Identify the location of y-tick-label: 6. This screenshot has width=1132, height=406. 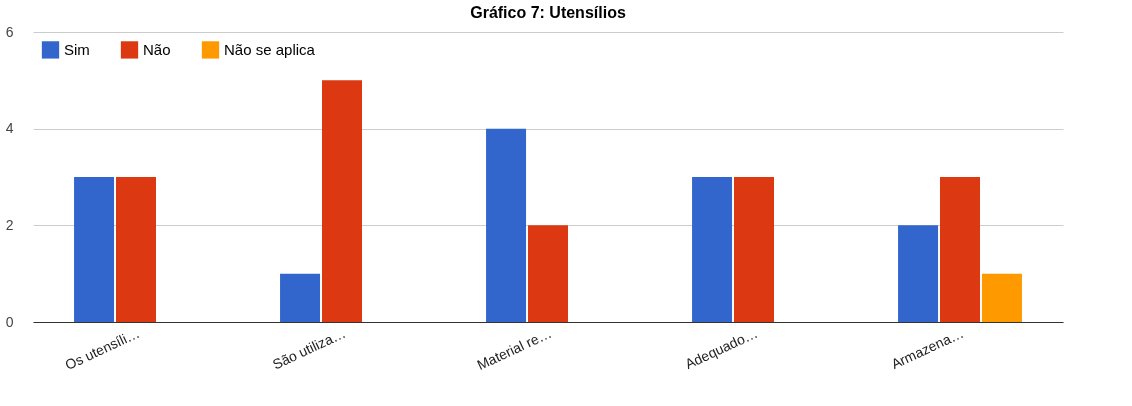
(9, 31).